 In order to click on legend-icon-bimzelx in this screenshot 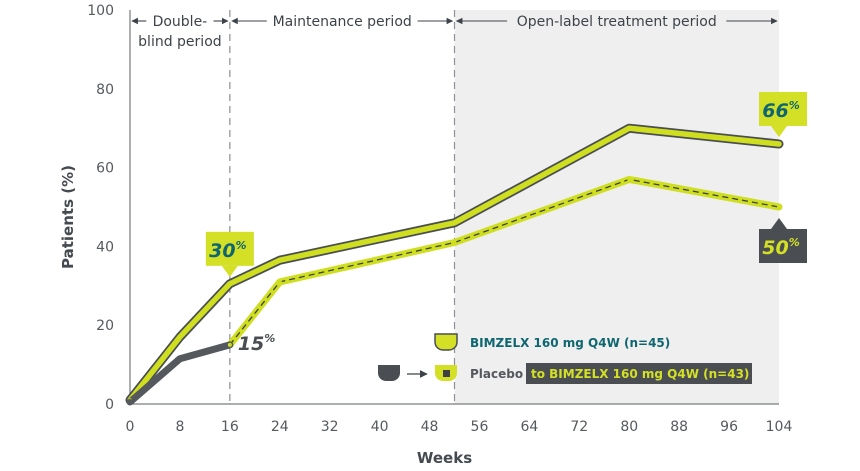, I will do `click(446, 342)`.